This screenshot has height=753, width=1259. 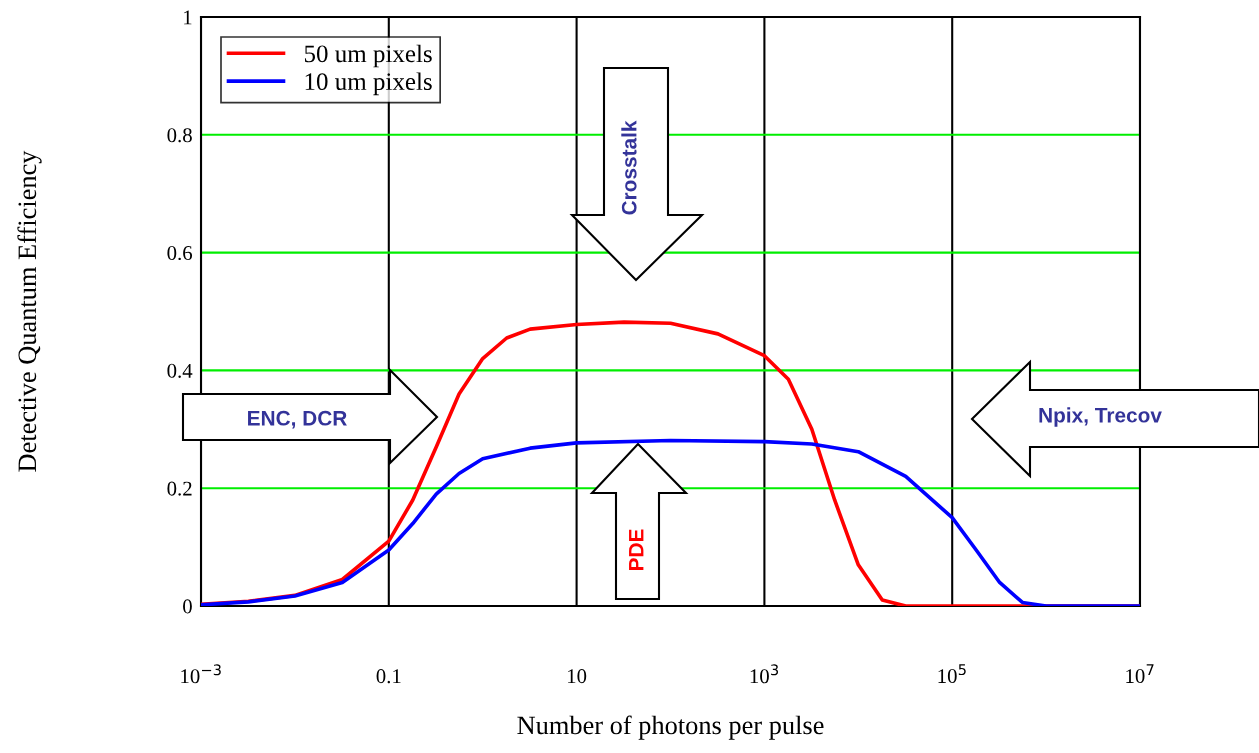 I want to click on legend-label: 10 um pixels, so click(x=368, y=84).